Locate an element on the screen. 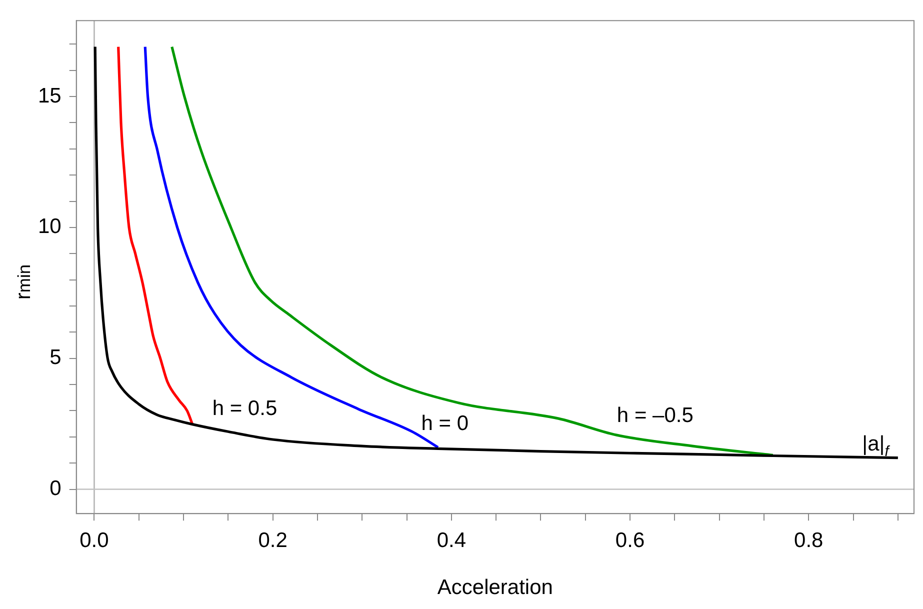 The width and height of the screenshot is (923, 609). x-tick-label: 0.2 is located at coordinates (273, 540).